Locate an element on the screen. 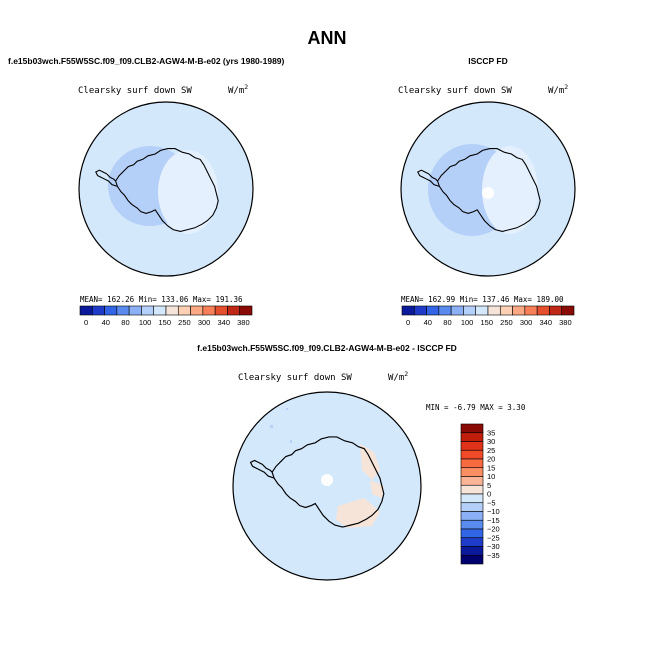  colorbar-obs-tick-label: 100 is located at coordinates (467, 322).